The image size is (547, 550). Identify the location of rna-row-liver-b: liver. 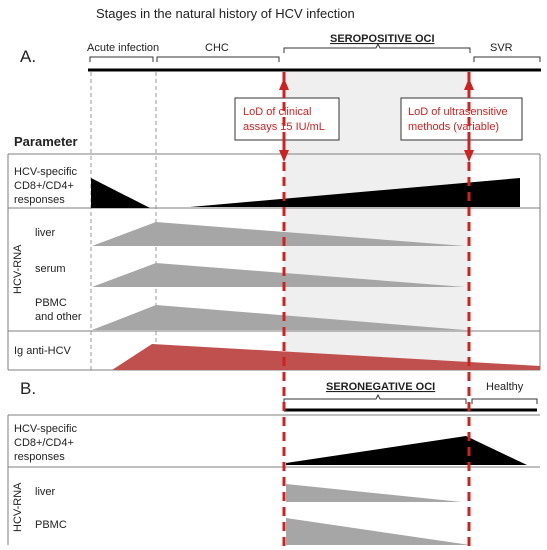
(45, 492).